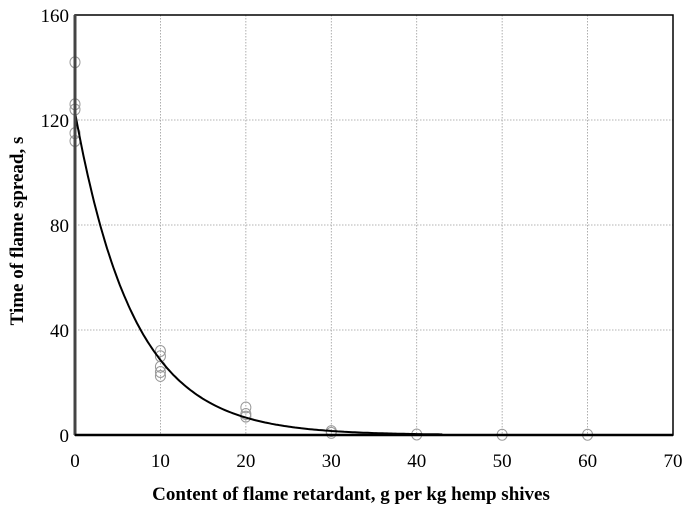 This screenshot has width=687, height=508. What do you see at coordinates (75, 461) in the screenshot?
I see `x-tick-label: 0` at bounding box center [75, 461].